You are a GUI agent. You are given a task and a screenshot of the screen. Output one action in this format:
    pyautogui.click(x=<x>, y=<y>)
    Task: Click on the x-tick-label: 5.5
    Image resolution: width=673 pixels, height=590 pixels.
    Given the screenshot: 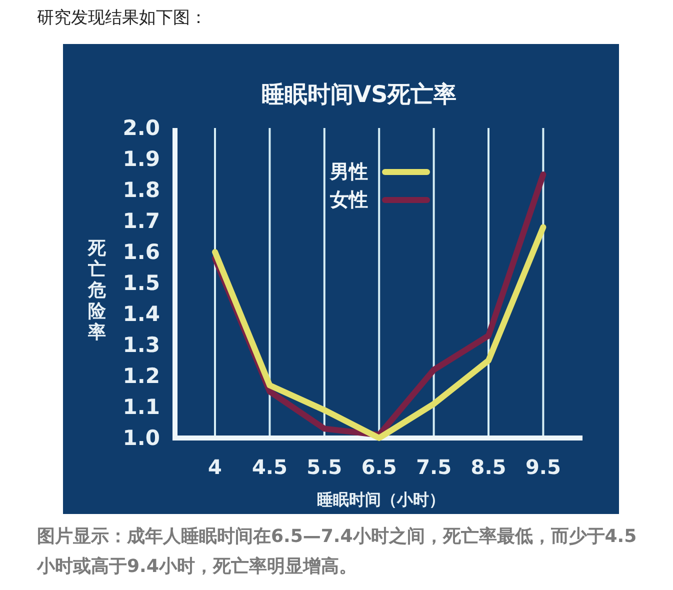 What is the action you would take?
    pyautogui.click(x=324, y=467)
    